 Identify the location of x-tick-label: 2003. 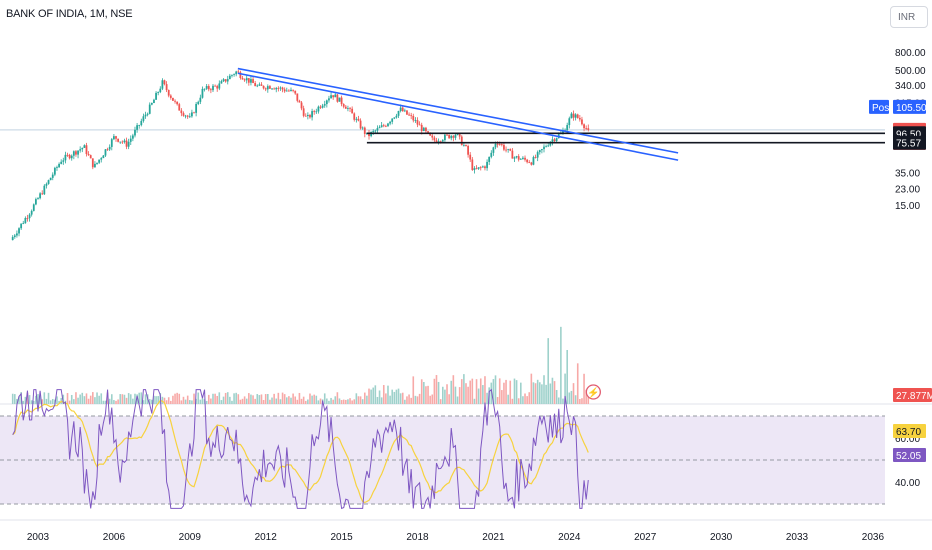
(38, 537).